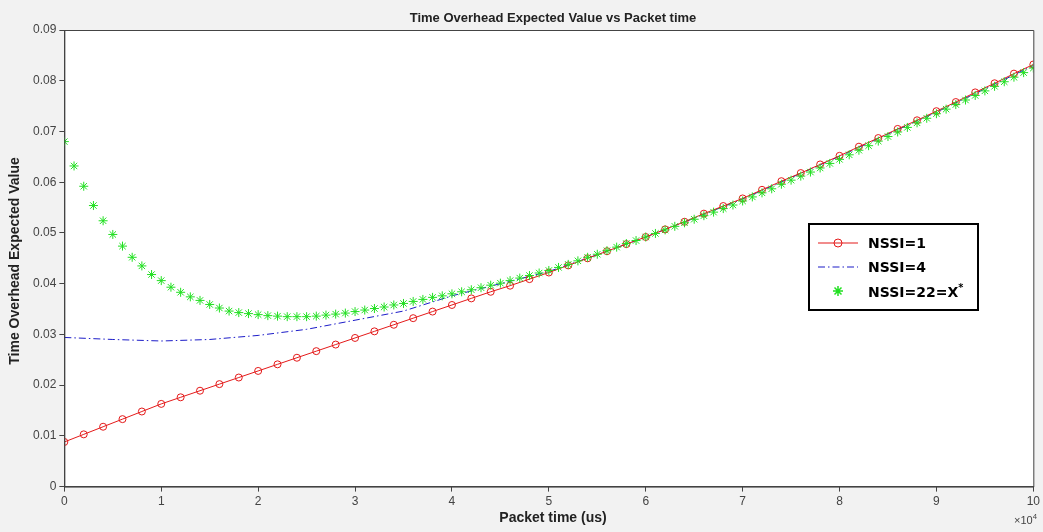  I want to click on text: ×10$^{4}$, so click(1025, 519).